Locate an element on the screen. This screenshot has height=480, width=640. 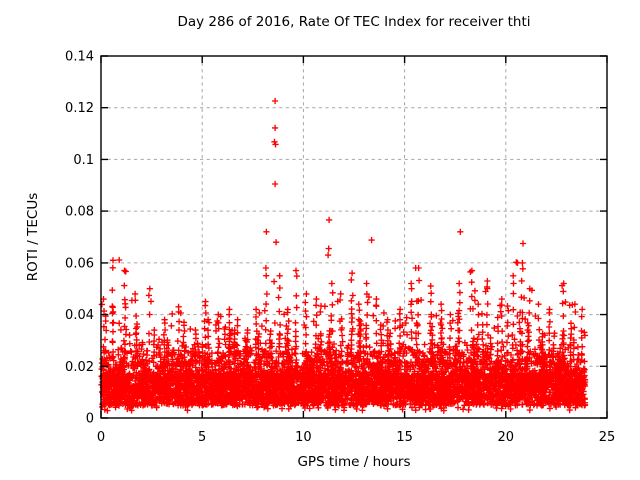
x-tick-label: 25 is located at coordinates (607, 437).